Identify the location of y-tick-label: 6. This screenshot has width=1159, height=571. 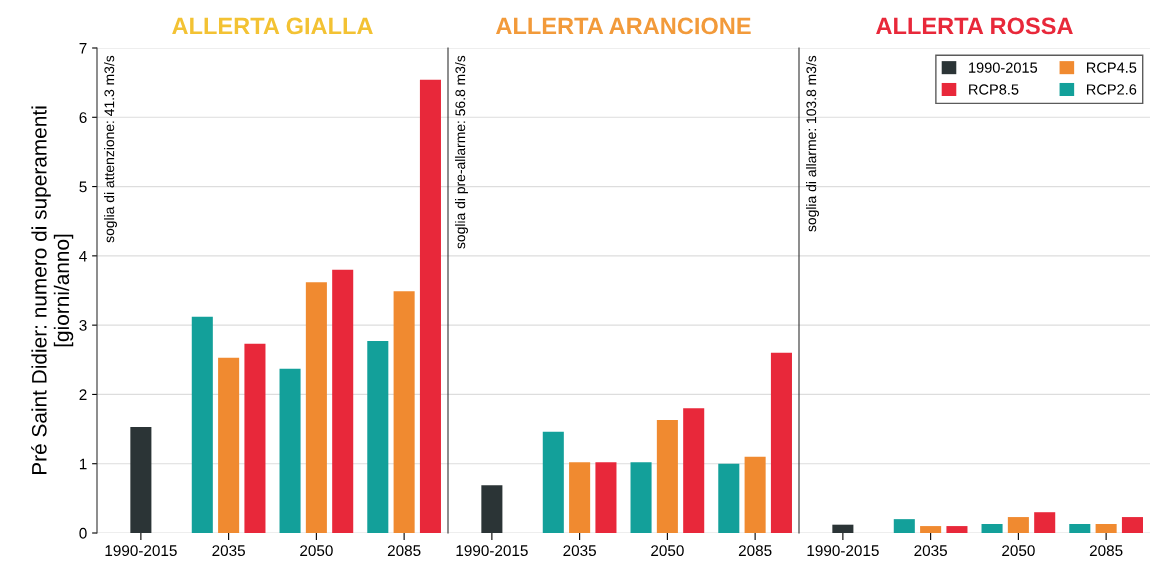
(83, 117).